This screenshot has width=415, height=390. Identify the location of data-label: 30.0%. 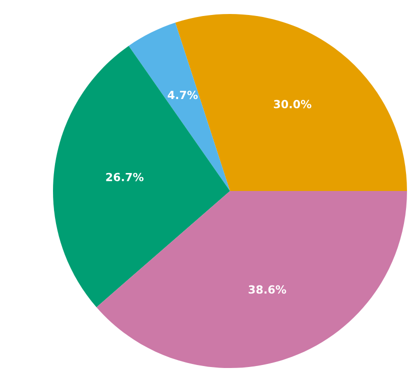
(293, 104).